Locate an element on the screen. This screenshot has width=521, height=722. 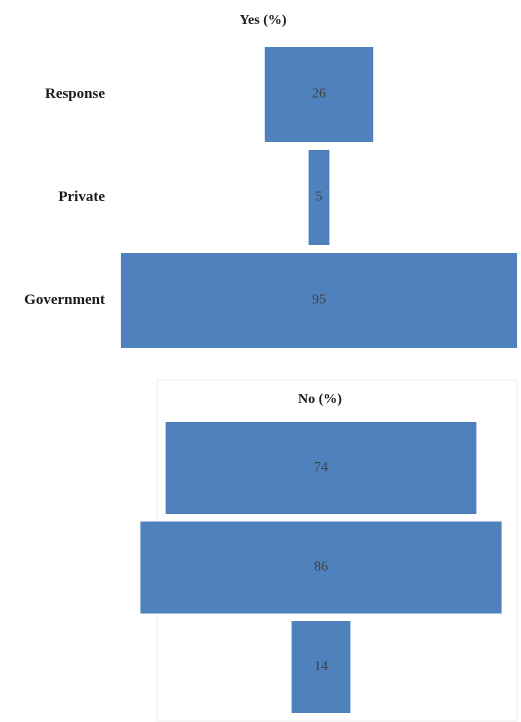
chart-title: Yes (%) is located at coordinates (262, 20).